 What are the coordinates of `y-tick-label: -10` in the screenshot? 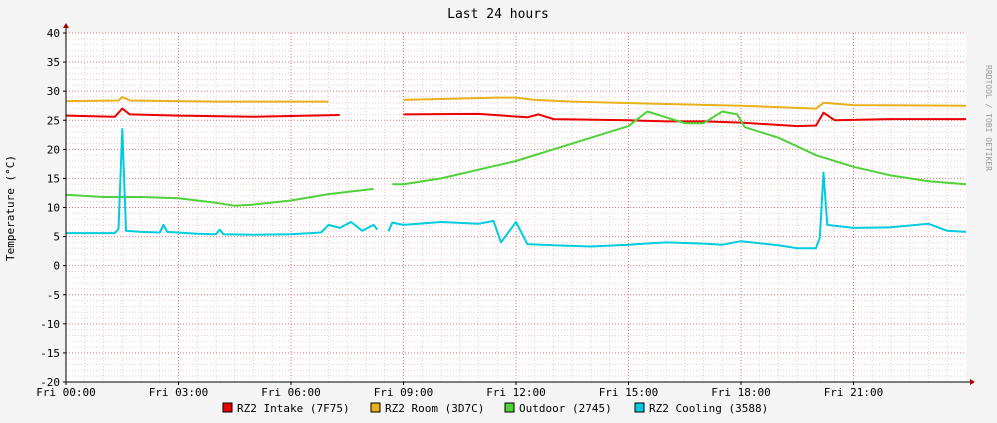 It's located at (50, 324).